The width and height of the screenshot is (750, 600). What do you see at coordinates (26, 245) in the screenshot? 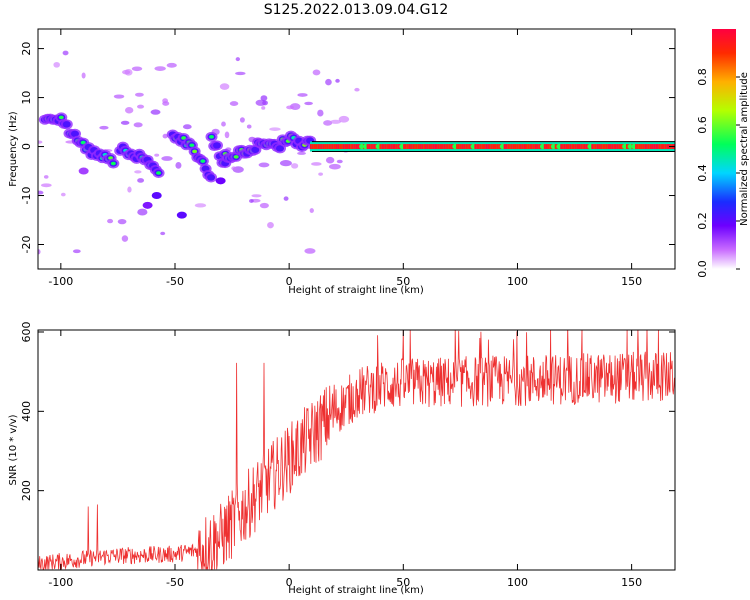
I see `spectrogram-ytick-label: -20` at bounding box center [26, 245].